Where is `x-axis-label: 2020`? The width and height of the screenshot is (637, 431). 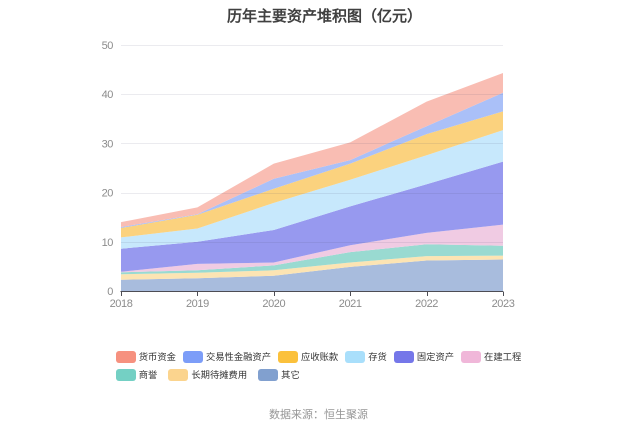
x-axis-label: 2020 is located at coordinates (273, 304).